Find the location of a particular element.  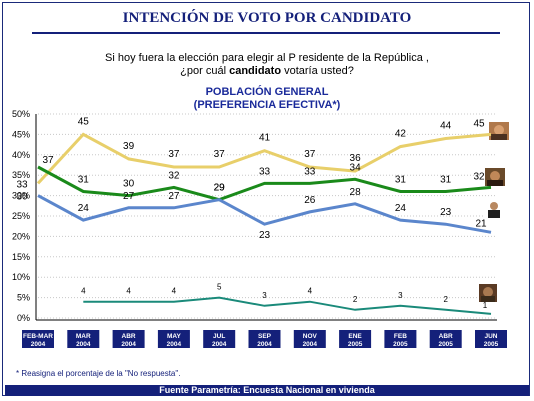

series-line-green is located at coordinates (264, 183).